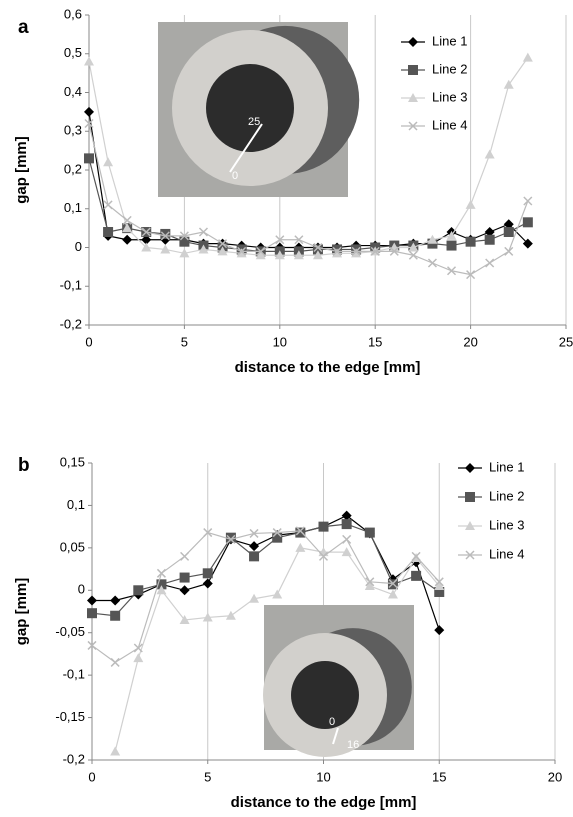 Image resolution: width=573 pixels, height=817 pixels. What do you see at coordinates (72, 546) in the screenshot?
I see `y-tick-label: 0,05` at bounding box center [72, 546].